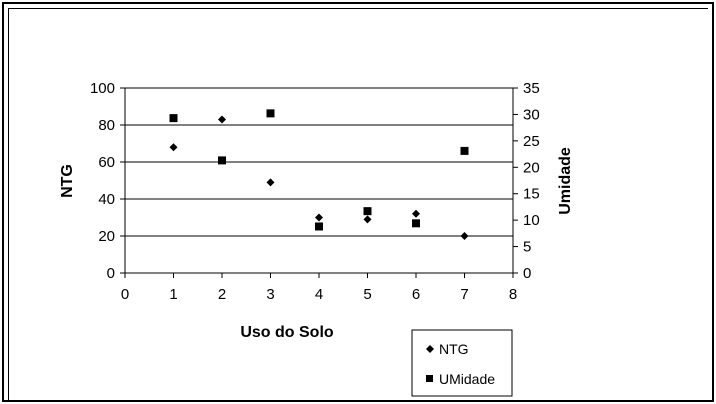  What do you see at coordinates (531, 194) in the screenshot?
I see `y2-tick-label: 15` at bounding box center [531, 194].